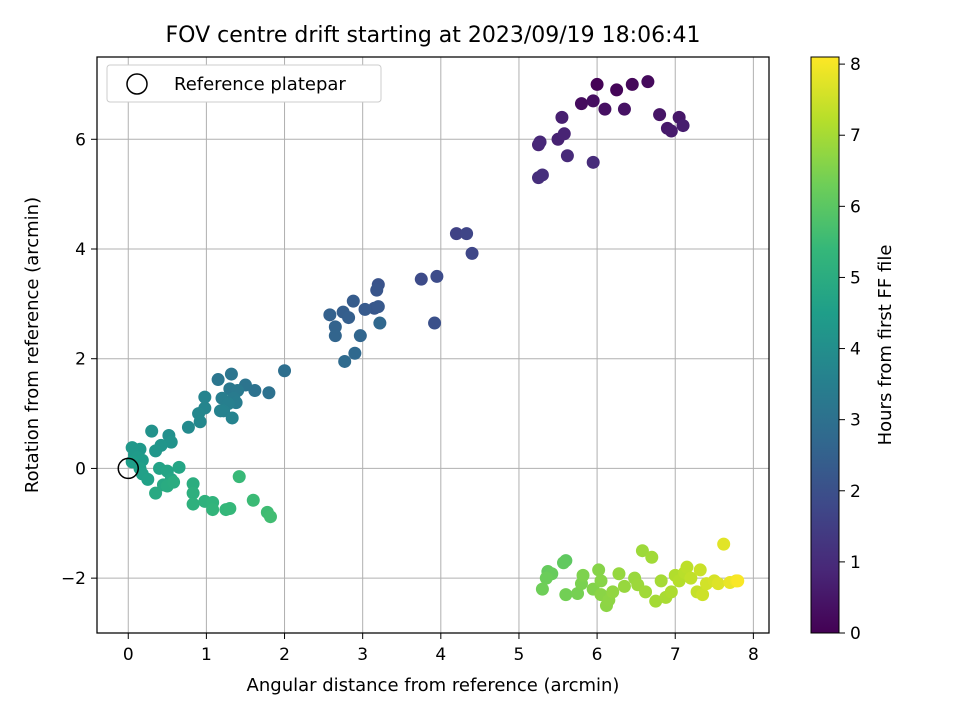  I want to click on x-tick-label: 5, so click(519, 655).